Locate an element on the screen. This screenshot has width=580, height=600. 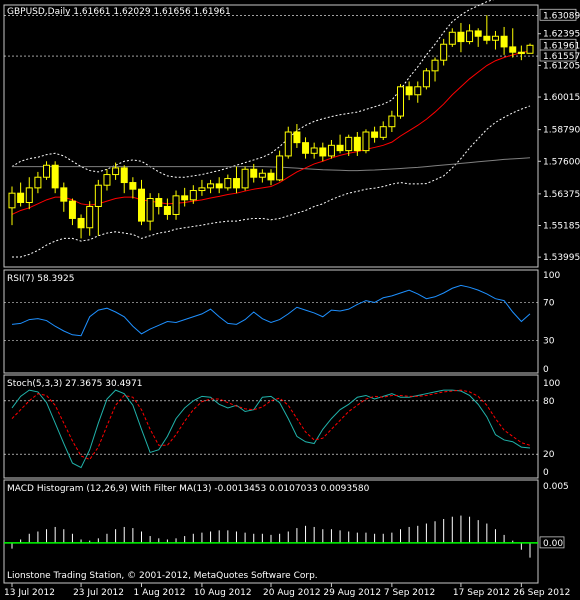
x-axis-label: 7 Sep 2012 is located at coordinates (409, 593).